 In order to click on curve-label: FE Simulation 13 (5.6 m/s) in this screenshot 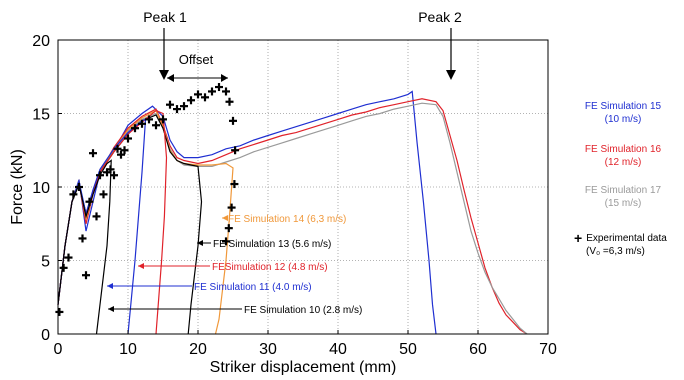, I will do `click(272, 244)`.